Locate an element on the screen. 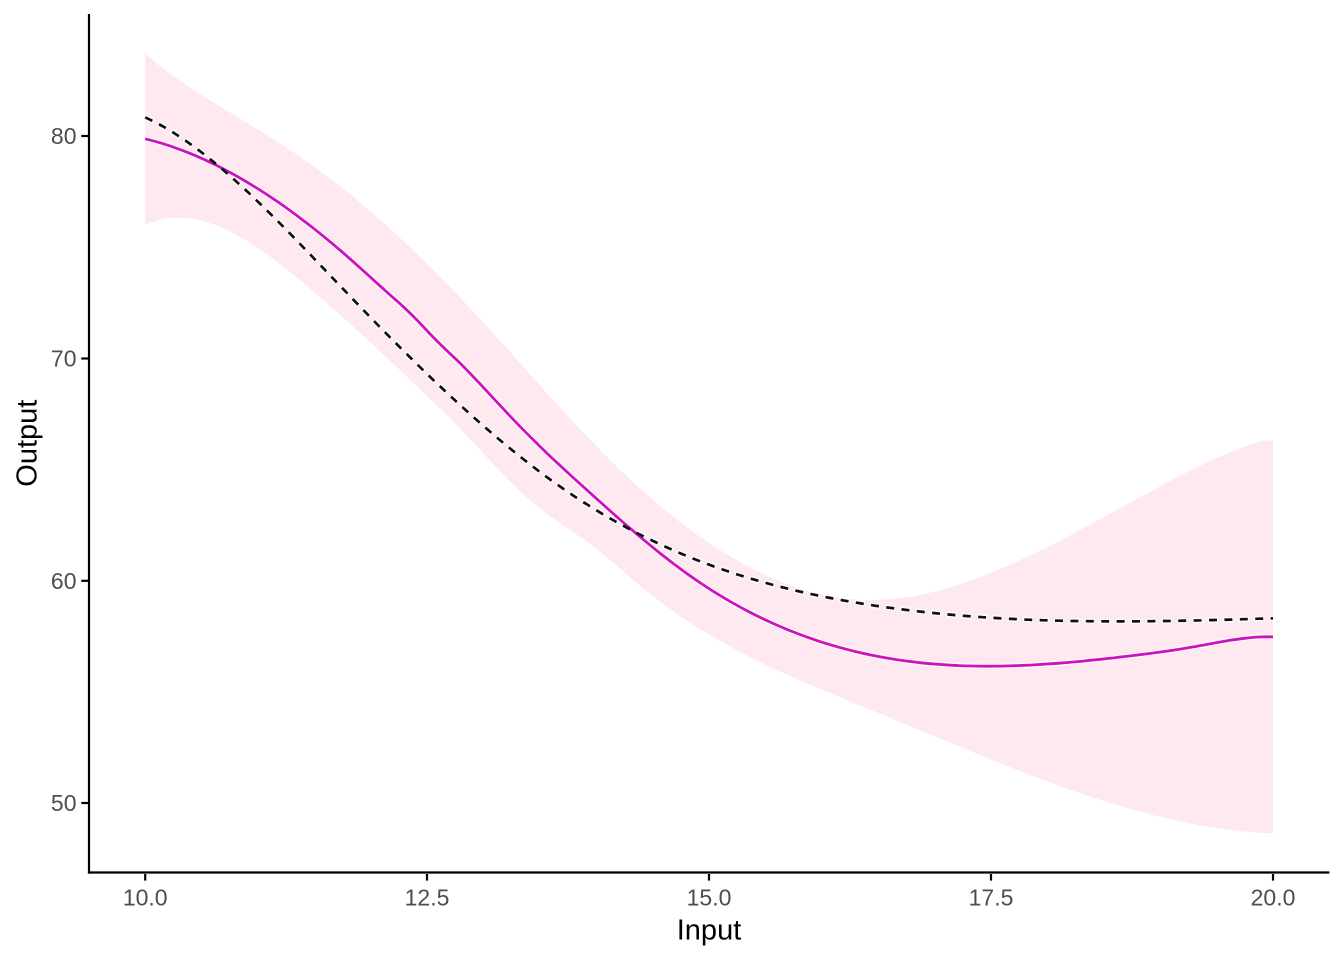 The width and height of the screenshot is (1344, 960). svg-text: 12.5 is located at coordinates (427, 898).